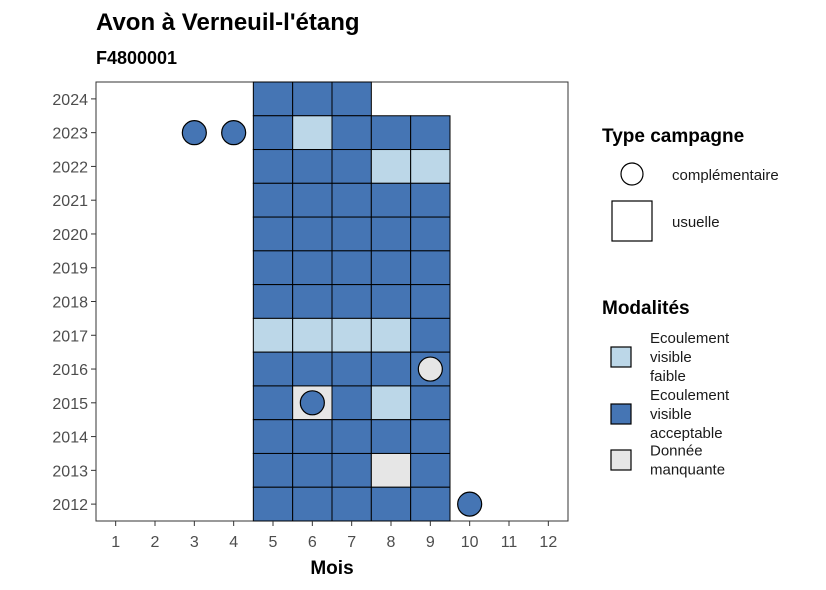 This screenshot has width=826, height=590. I want to click on x-tick-label: 5, so click(273, 542).